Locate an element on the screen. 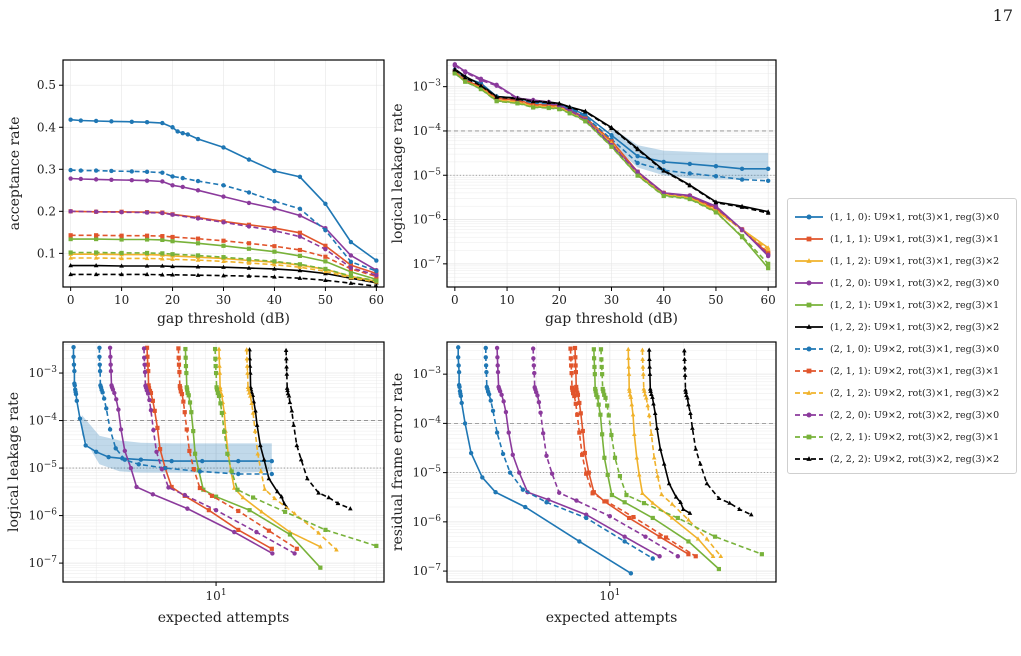 The image size is (1021, 656). x-tick-label: 40 is located at coordinates (274, 300).